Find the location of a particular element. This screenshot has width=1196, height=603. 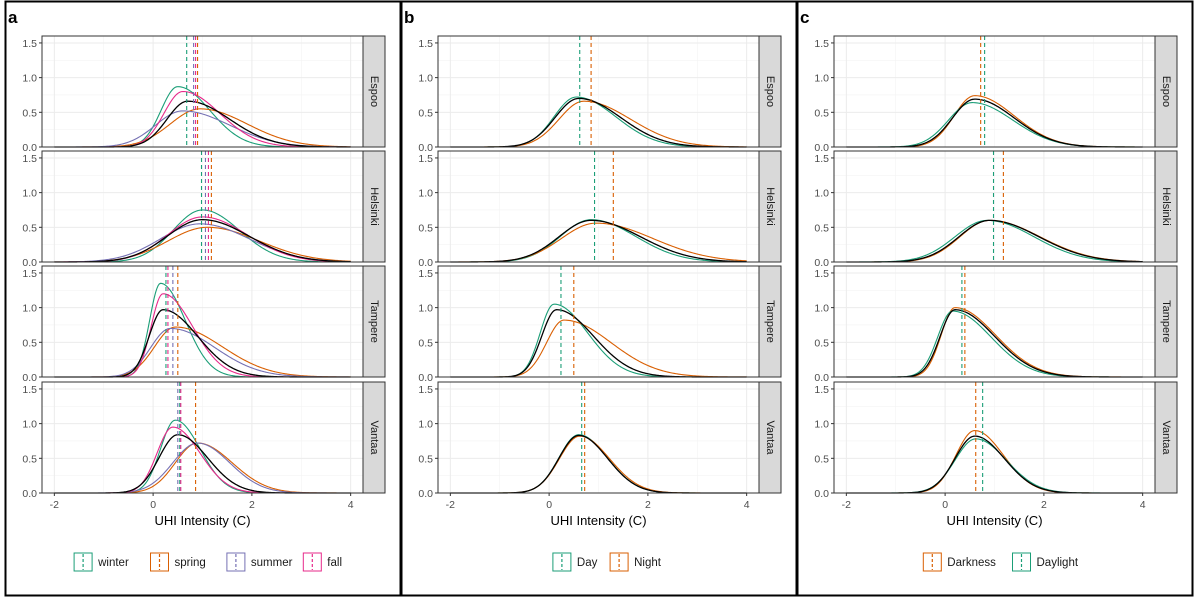

legend-label: Darkness is located at coordinates (971, 563).